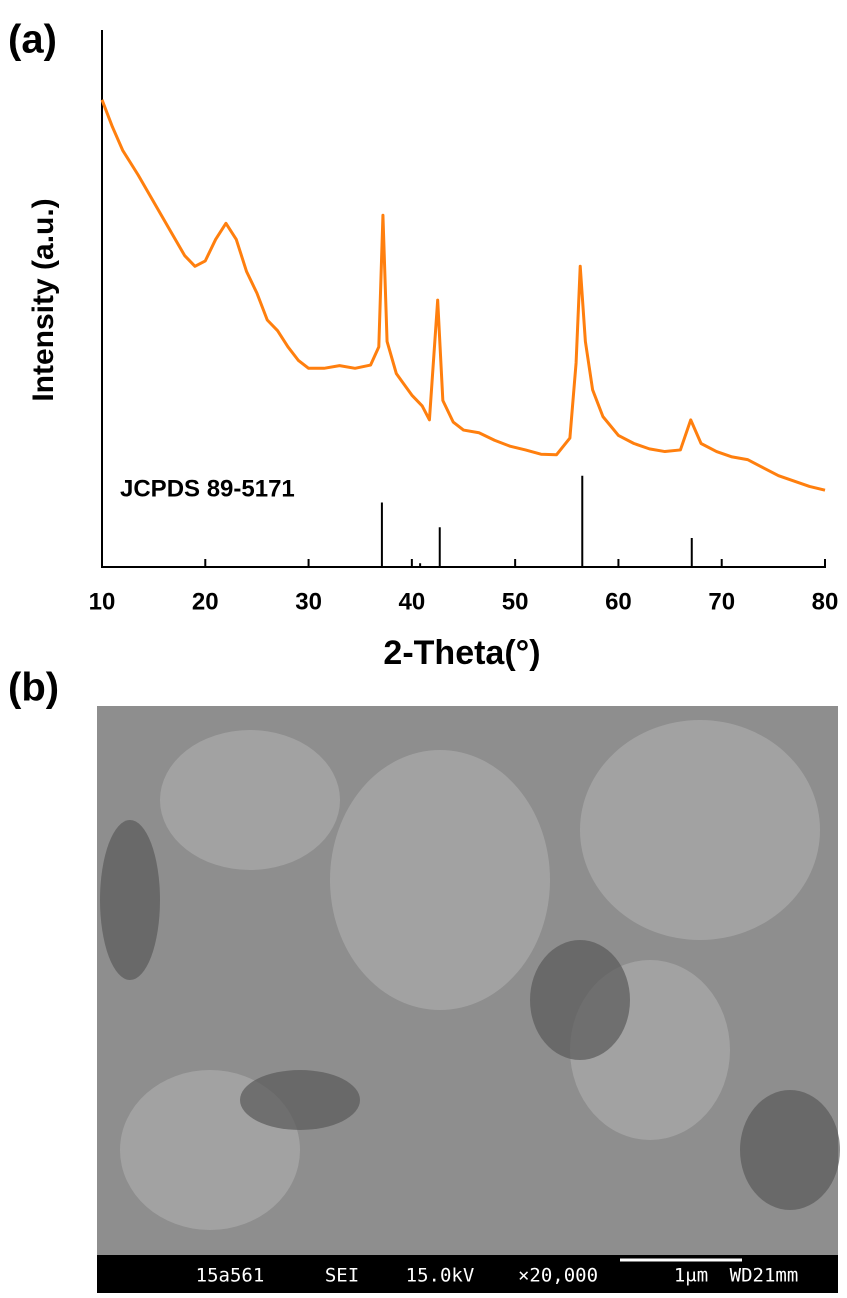  What do you see at coordinates (230, 1276) in the screenshot?
I see `sem-info-text: 15a561` at bounding box center [230, 1276].